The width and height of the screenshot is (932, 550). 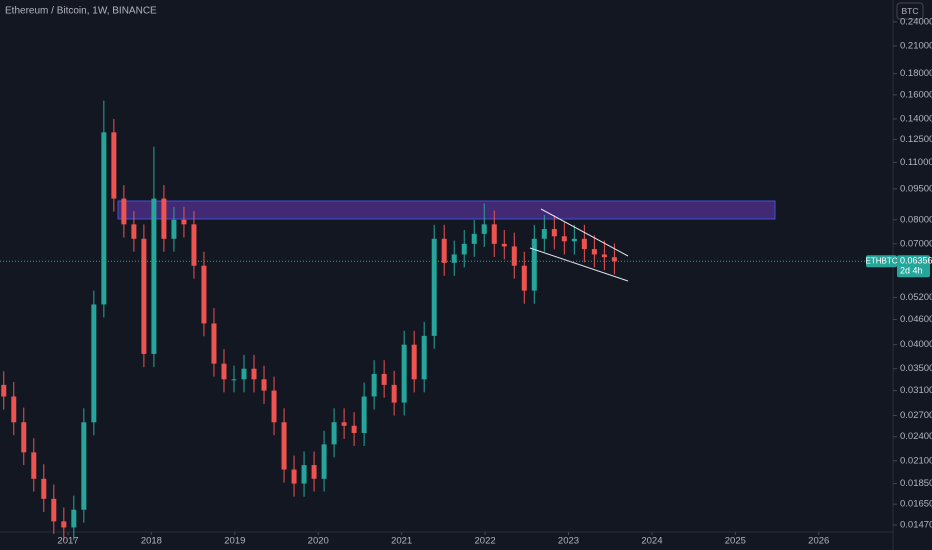 I want to click on x-tick-label: 2019, so click(x=234, y=541).